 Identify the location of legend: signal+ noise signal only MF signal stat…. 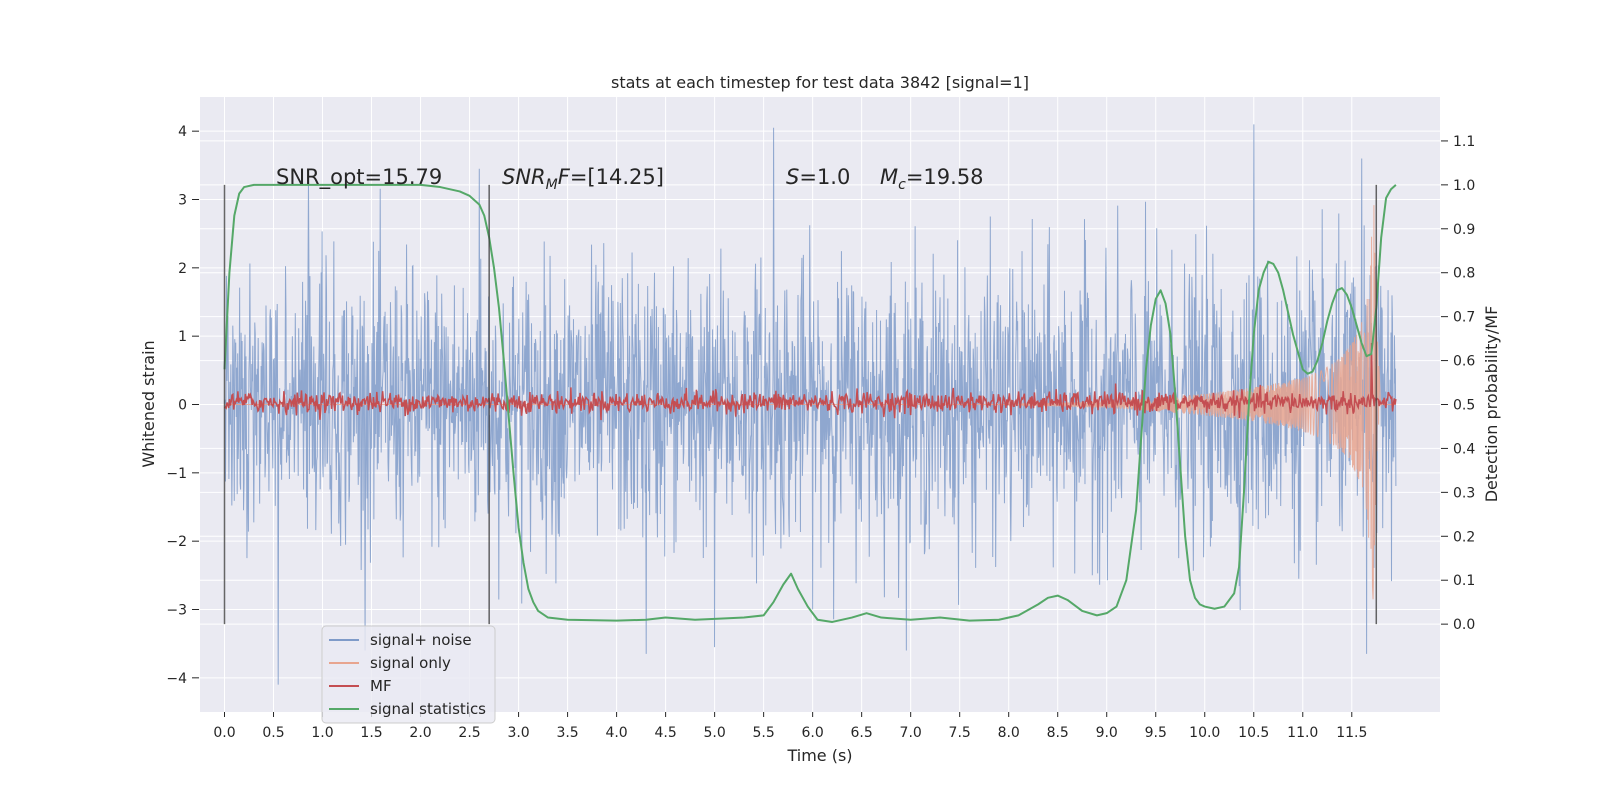
(408, 674).